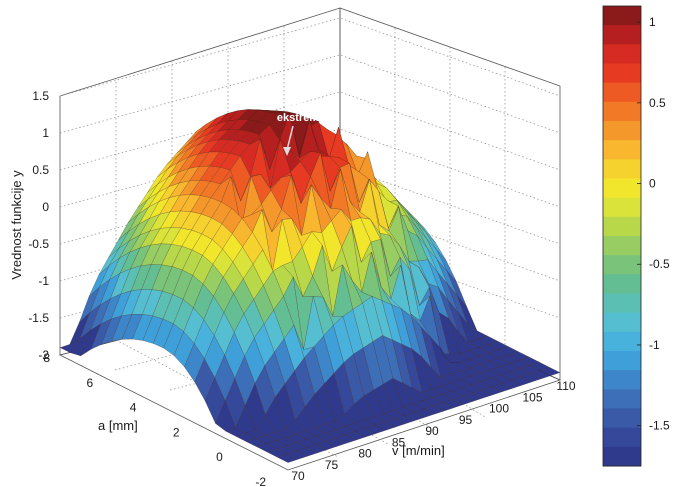  What do you see at coordinates (288, 458) in the screenshot?
I see `surface-facet` at bounding box center [288, 458].